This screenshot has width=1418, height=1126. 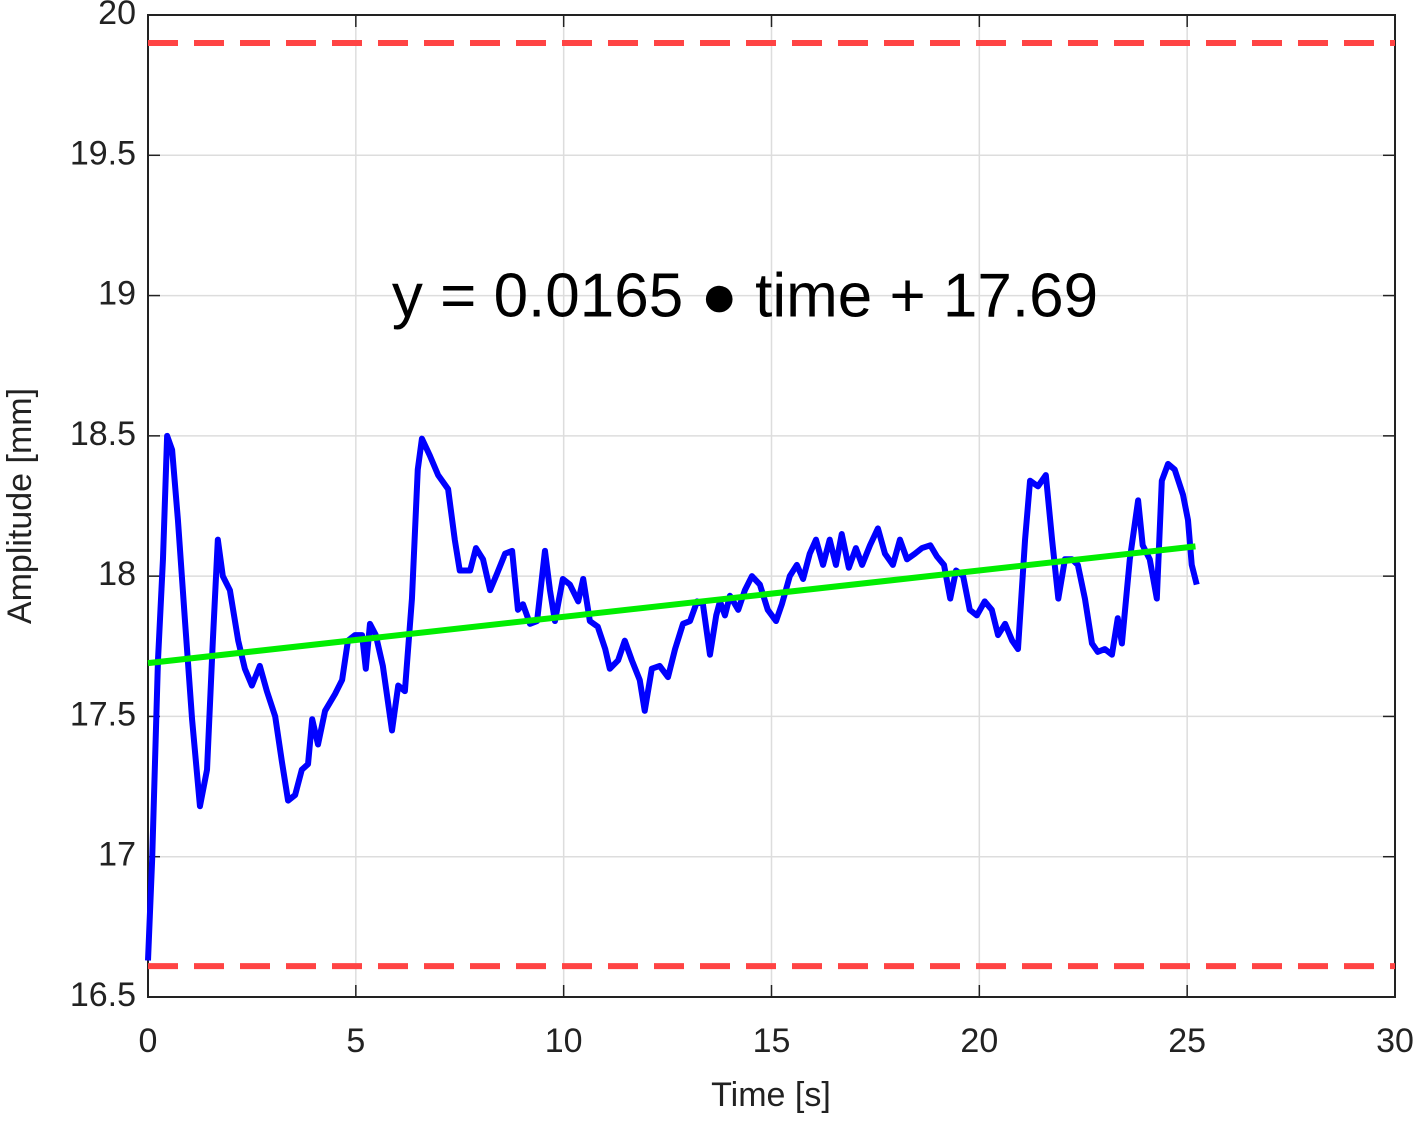 What do you see at coordinates (1187, 1041) in the screenshot?
I see `x-tick-label: 25` at bounding box center [1187, 1041].